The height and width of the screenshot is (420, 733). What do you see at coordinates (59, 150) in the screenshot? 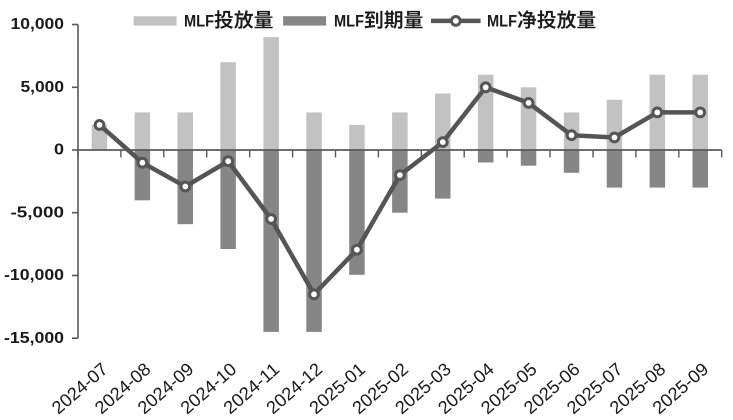
I see `svg-text: 0` at bounding box center [59, 150].